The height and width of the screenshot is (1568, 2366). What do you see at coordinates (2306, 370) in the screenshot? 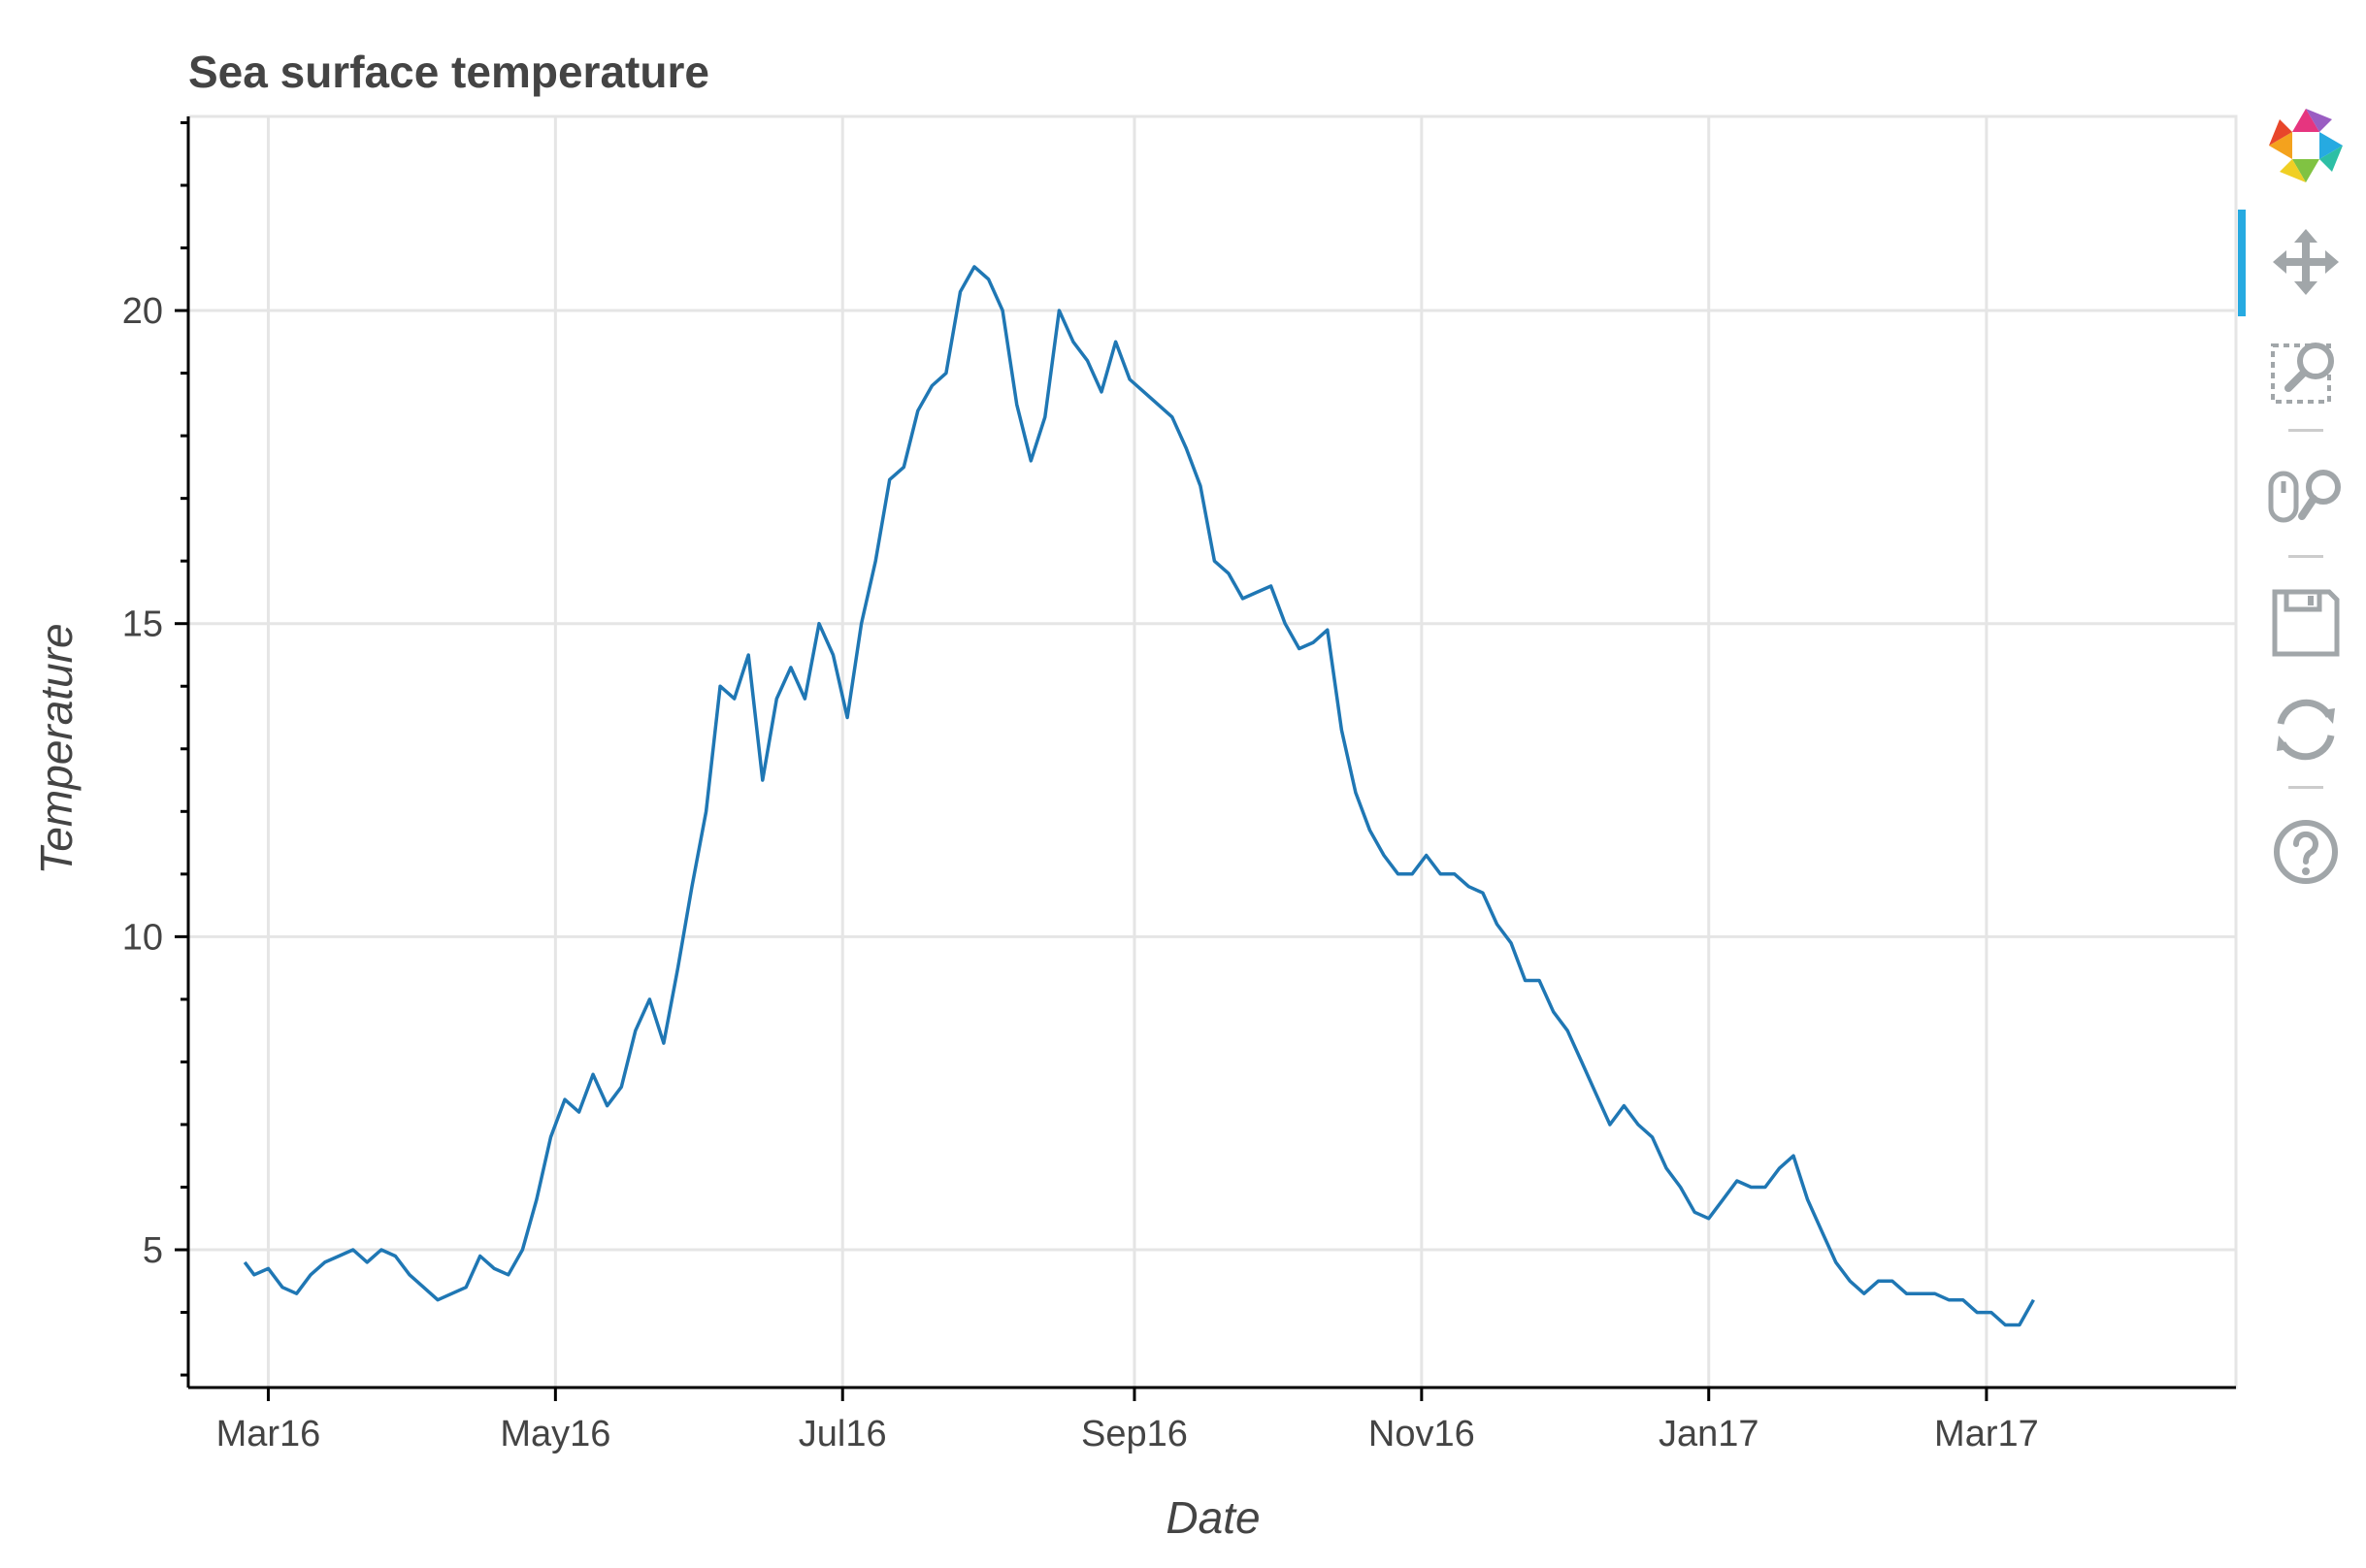
I see `box-zoom-tool-icon` at bounding box center [2306, 370].